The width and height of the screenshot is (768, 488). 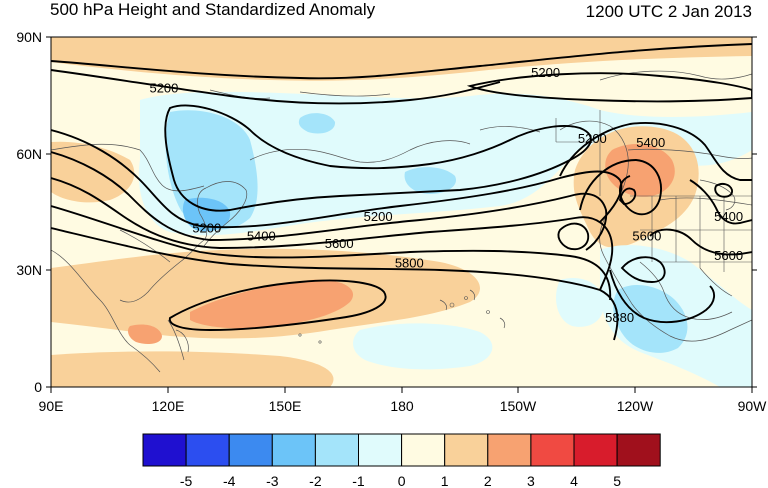 I want to click on lat-tick-60n: 60N, so click(x=29, y=154).